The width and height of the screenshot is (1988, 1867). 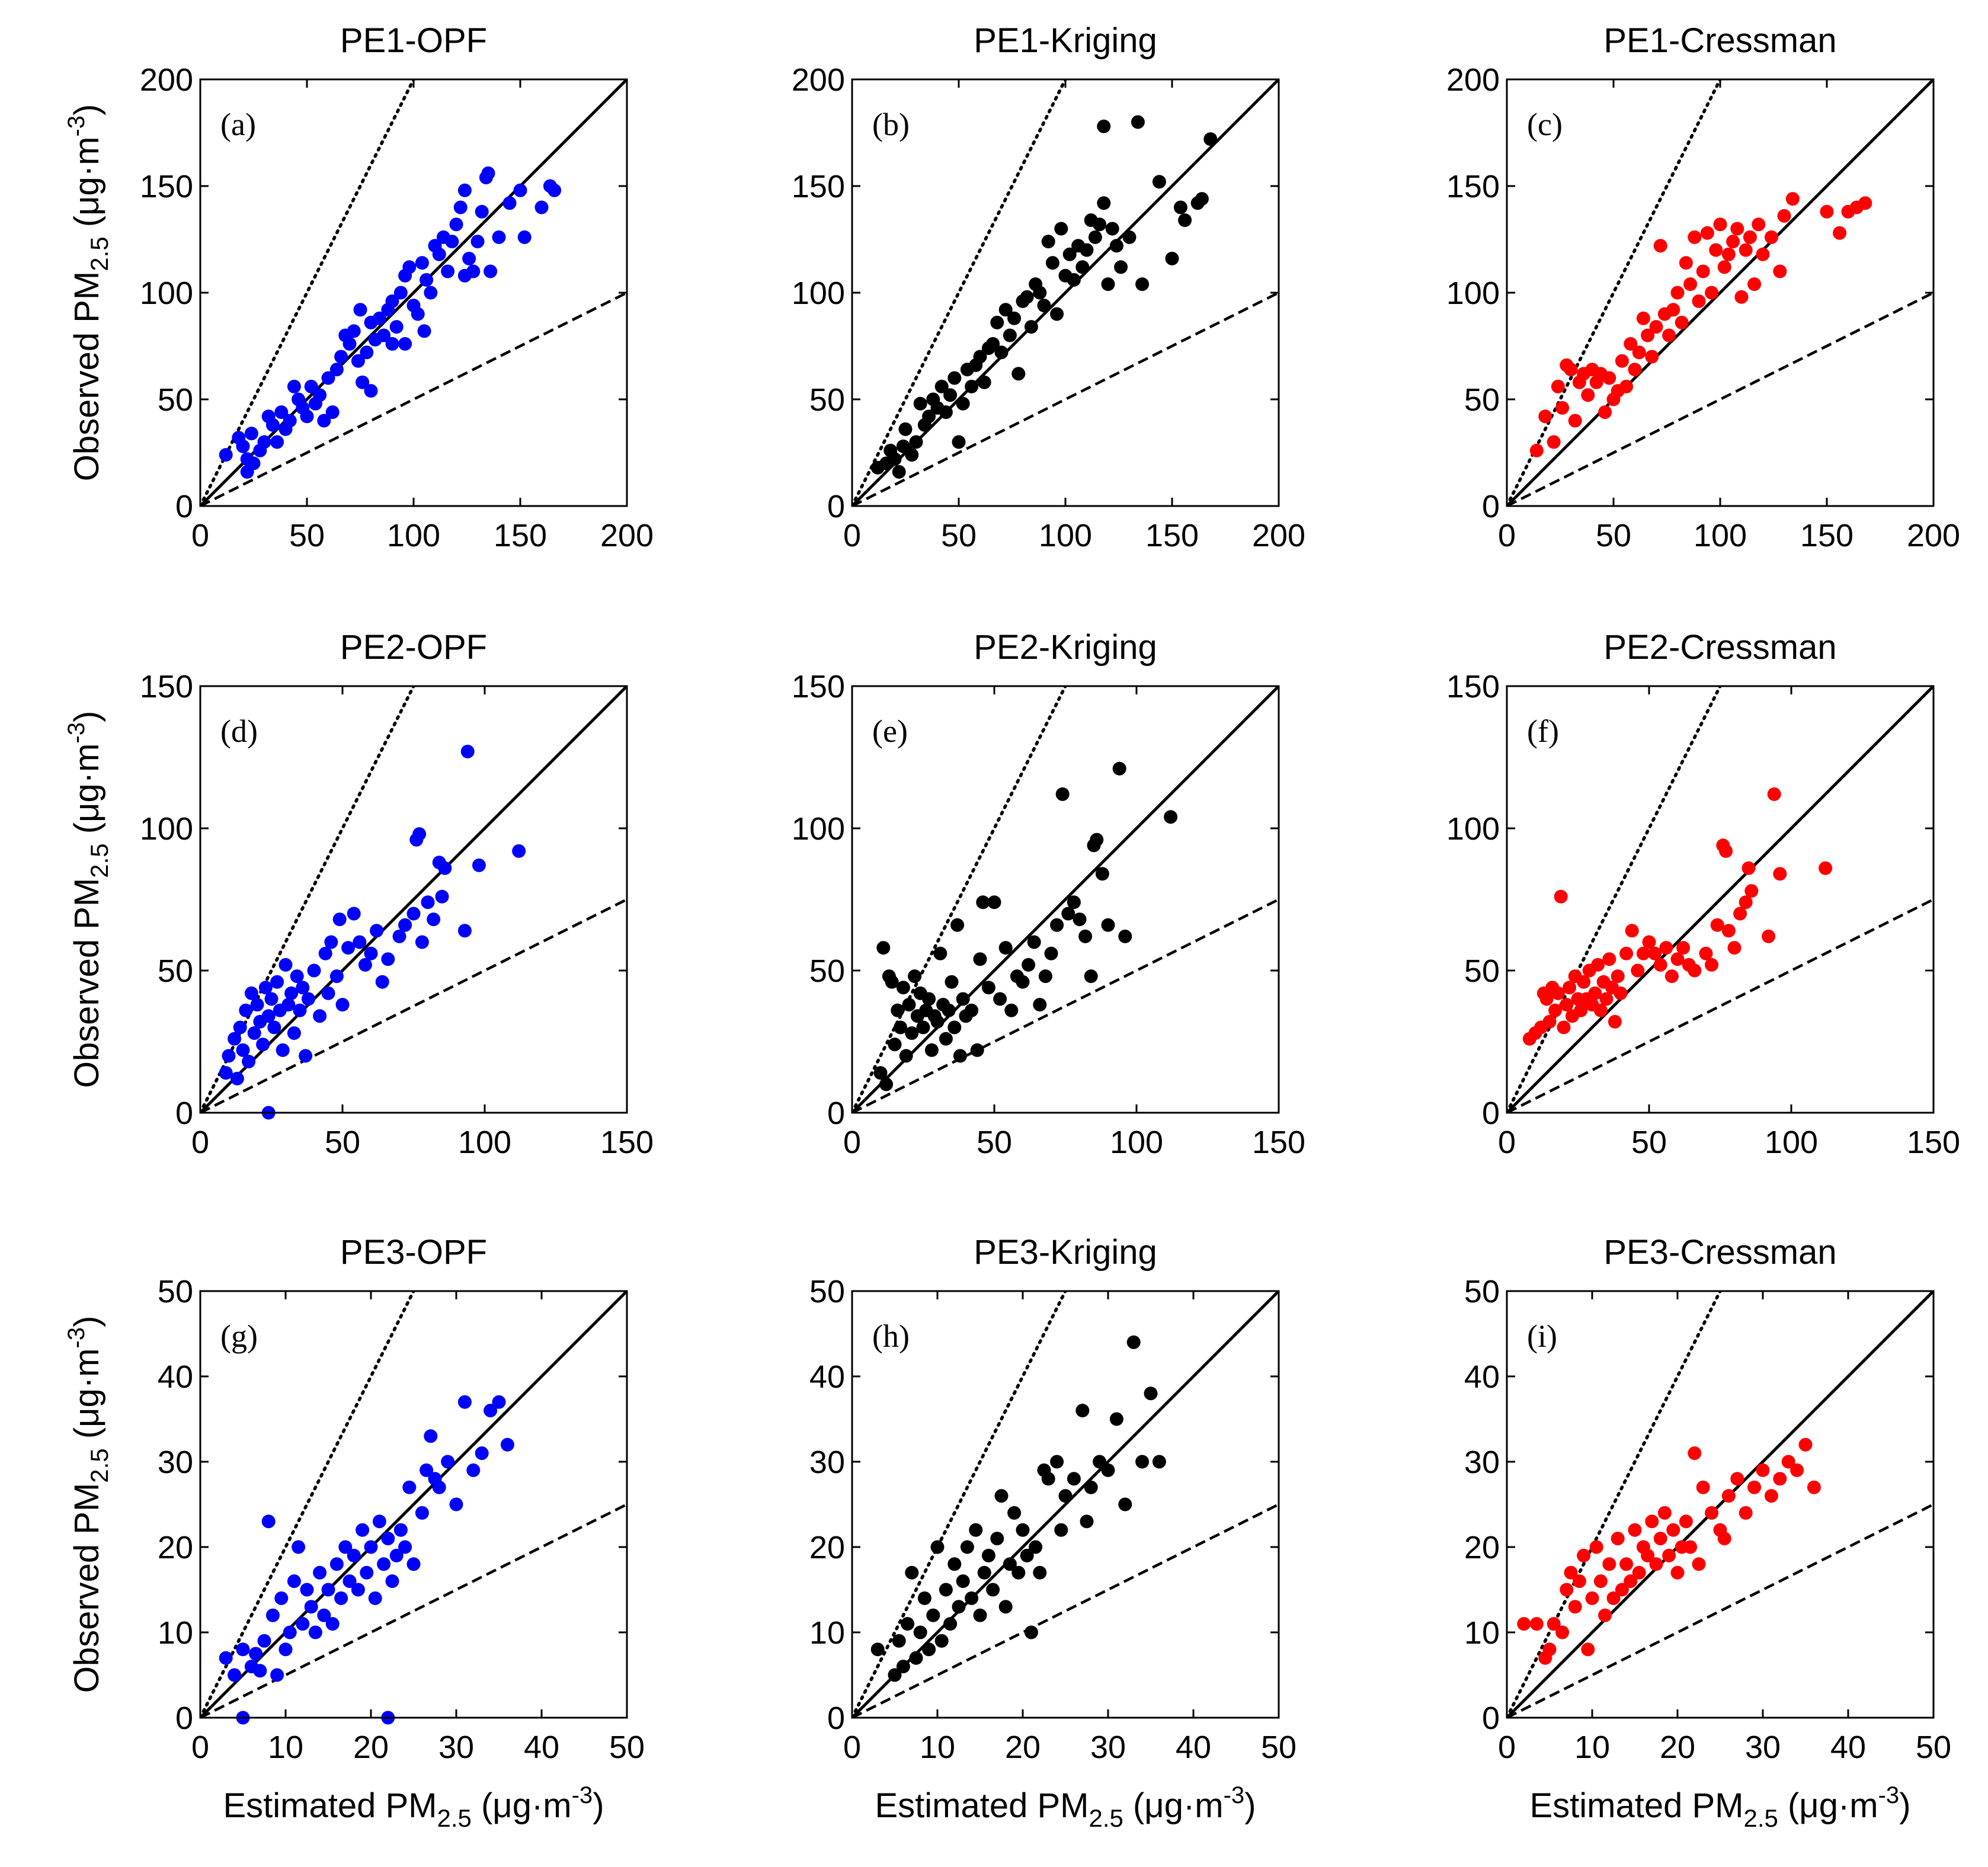 I want to click on panel-title: PE1-Cressman, so click(x=1719, y=40).